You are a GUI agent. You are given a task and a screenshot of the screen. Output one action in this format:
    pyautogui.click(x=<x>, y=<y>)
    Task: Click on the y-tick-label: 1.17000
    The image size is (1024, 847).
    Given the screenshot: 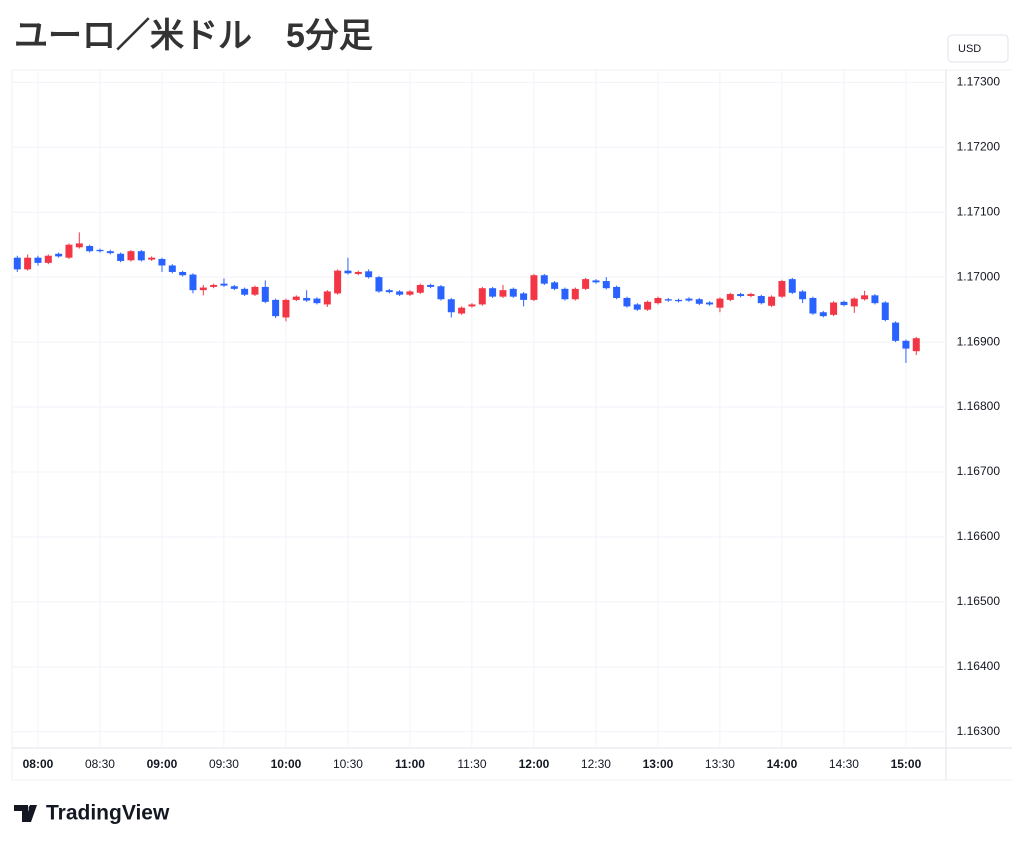 What is the action you would take?
    pyautogui.click(x=979, y=276)
    